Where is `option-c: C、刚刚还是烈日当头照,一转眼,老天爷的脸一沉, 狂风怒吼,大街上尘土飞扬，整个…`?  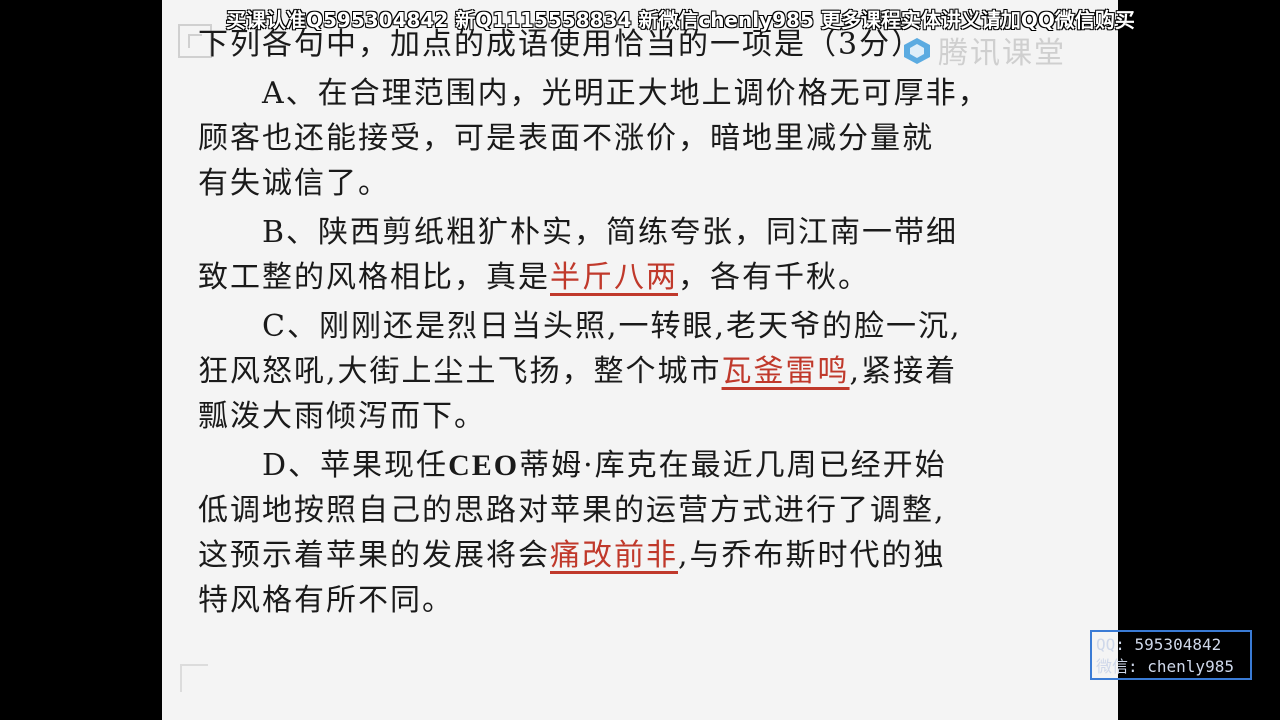 option-c: C、刚刚还是烈日当头照,一转眼,老天爷的脸一沉, 狂风怒吼,大街上尘土飞扬，整个… is located at coordinates (648, 371).